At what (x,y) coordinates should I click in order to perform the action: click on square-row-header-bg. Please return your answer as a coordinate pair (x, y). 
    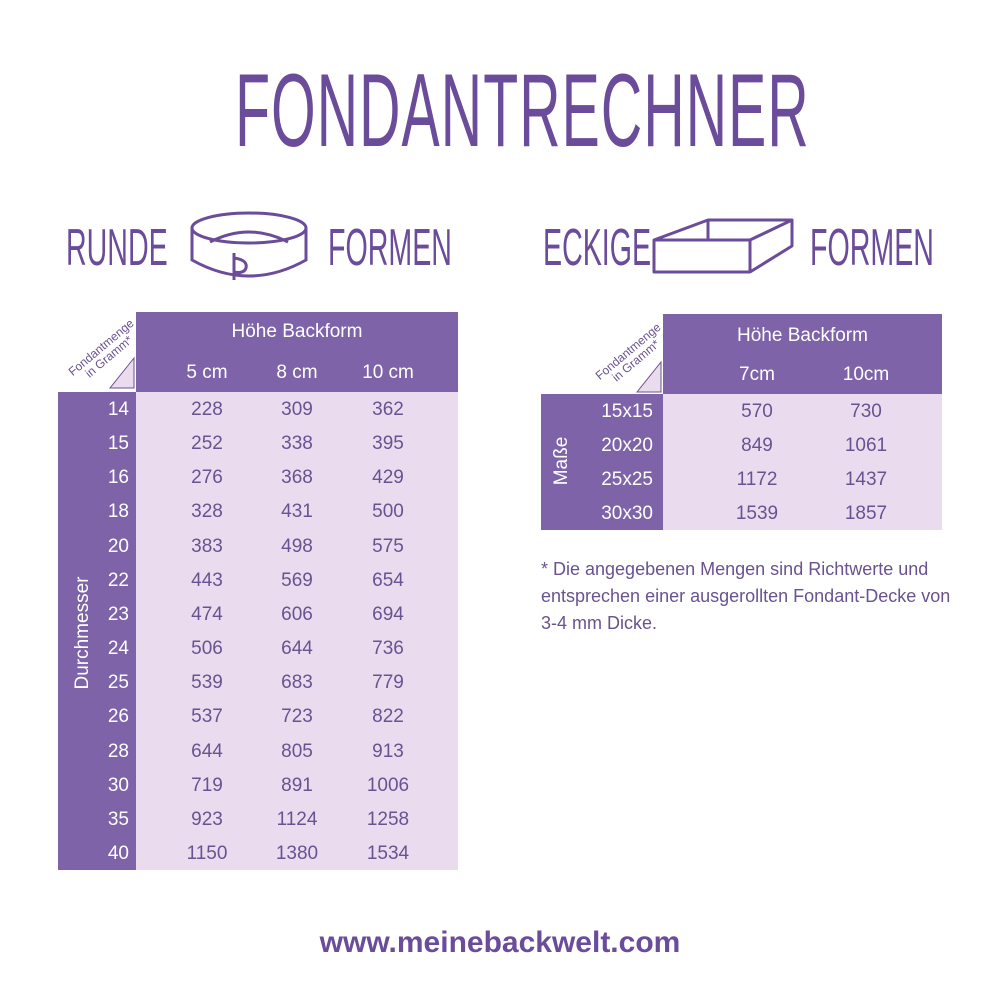
    Looking at the image, I should click on (602, 462).